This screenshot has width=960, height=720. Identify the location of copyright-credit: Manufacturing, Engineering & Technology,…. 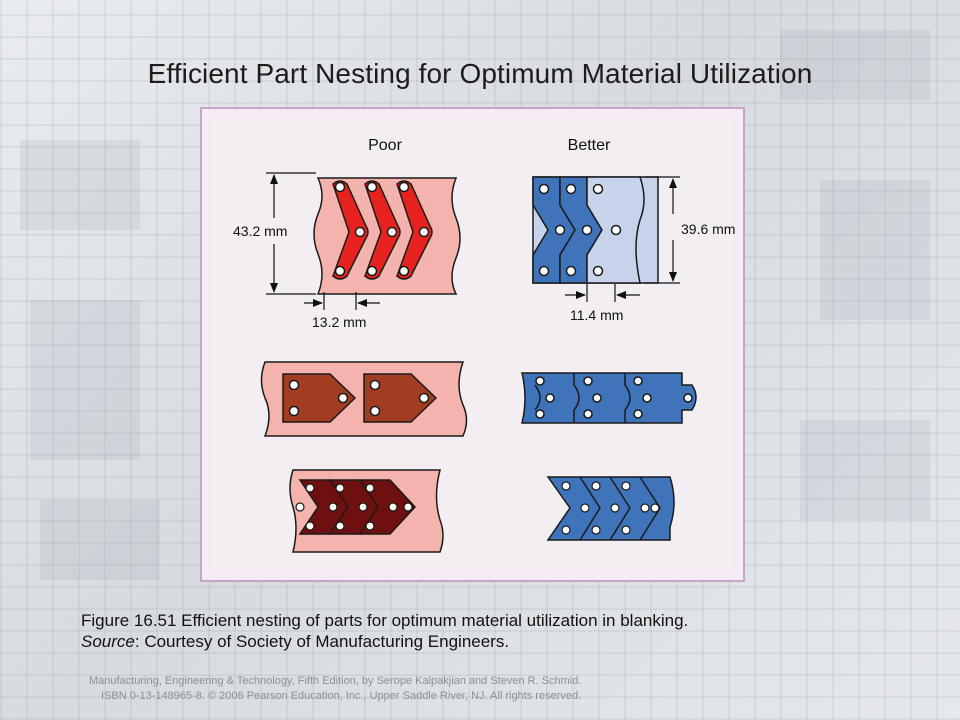
(439, 689).